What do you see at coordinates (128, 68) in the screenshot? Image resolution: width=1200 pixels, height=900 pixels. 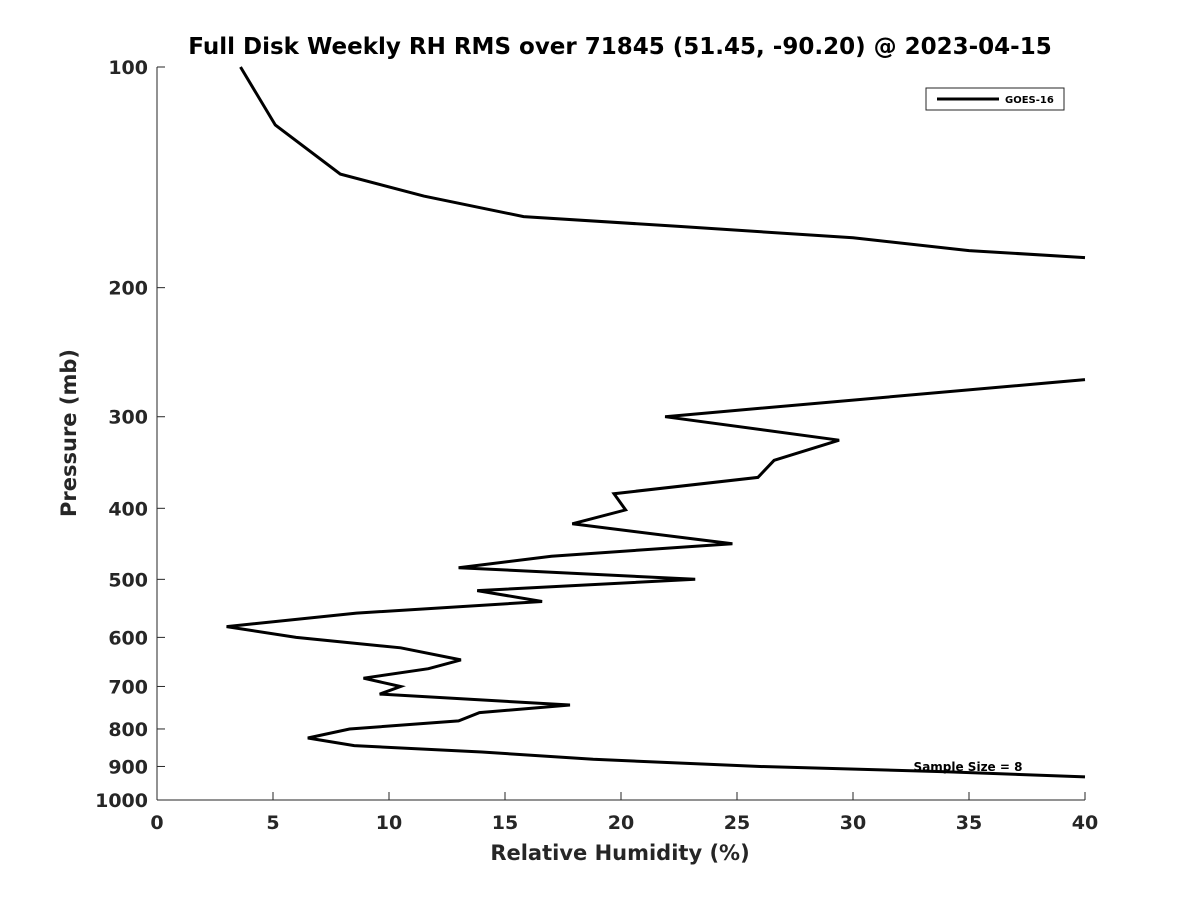 I see `y-tick-label: 100` at bounding box center [128, 68].